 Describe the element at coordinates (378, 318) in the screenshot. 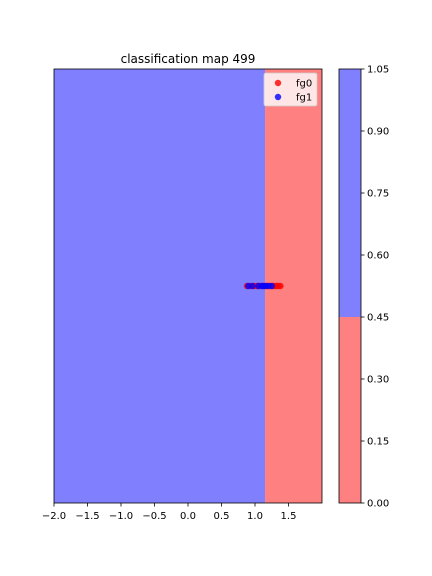

I see `colorbar-tick-label: 0.45` at that location.